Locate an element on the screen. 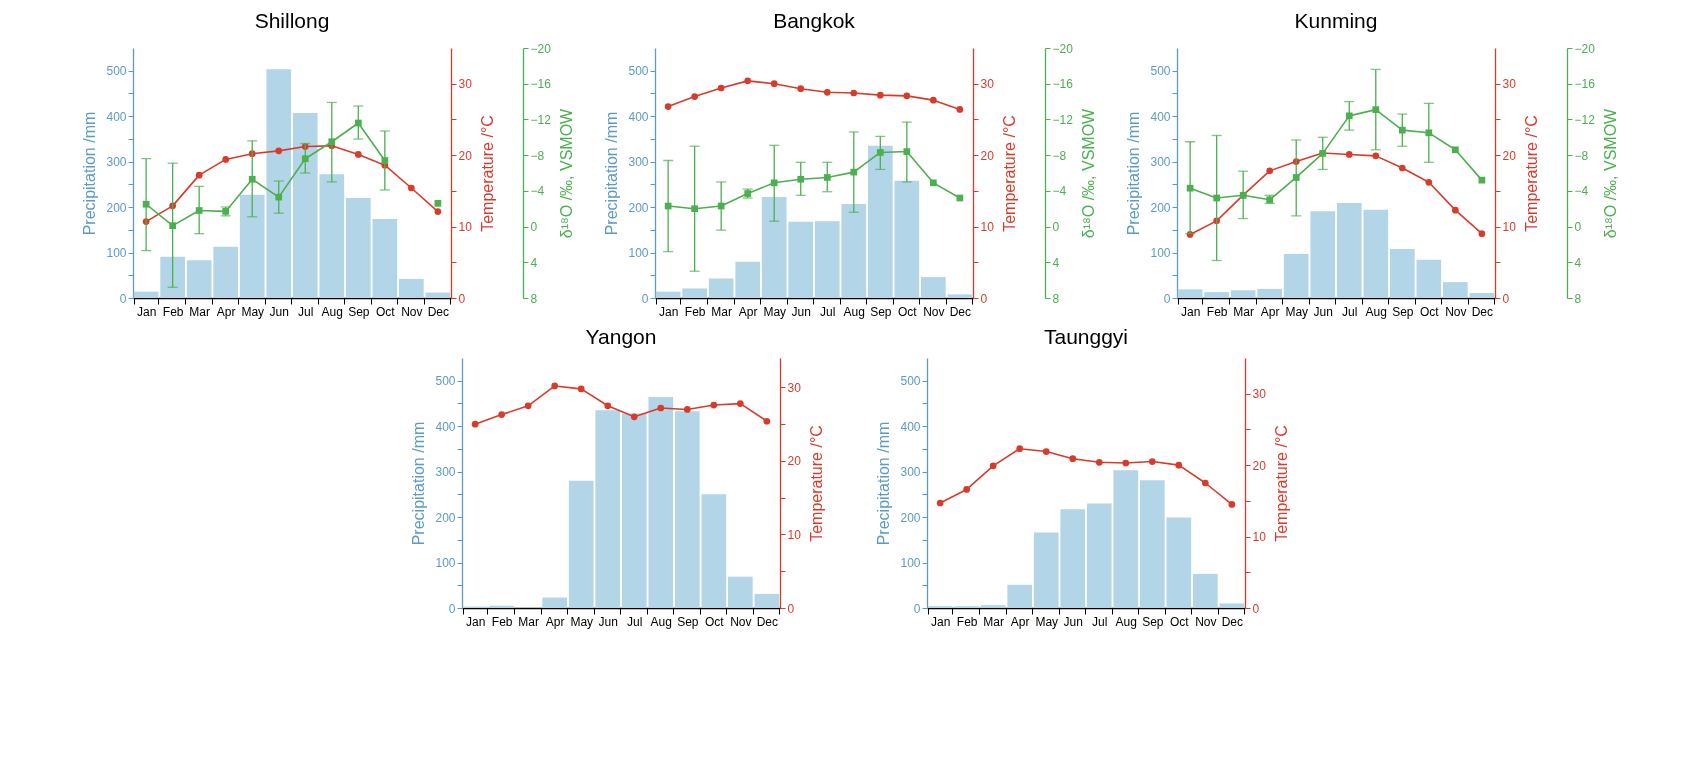 This screenshot has width=1699, height=763. chart-title: Kunming is located at coordinates (1335, 20).